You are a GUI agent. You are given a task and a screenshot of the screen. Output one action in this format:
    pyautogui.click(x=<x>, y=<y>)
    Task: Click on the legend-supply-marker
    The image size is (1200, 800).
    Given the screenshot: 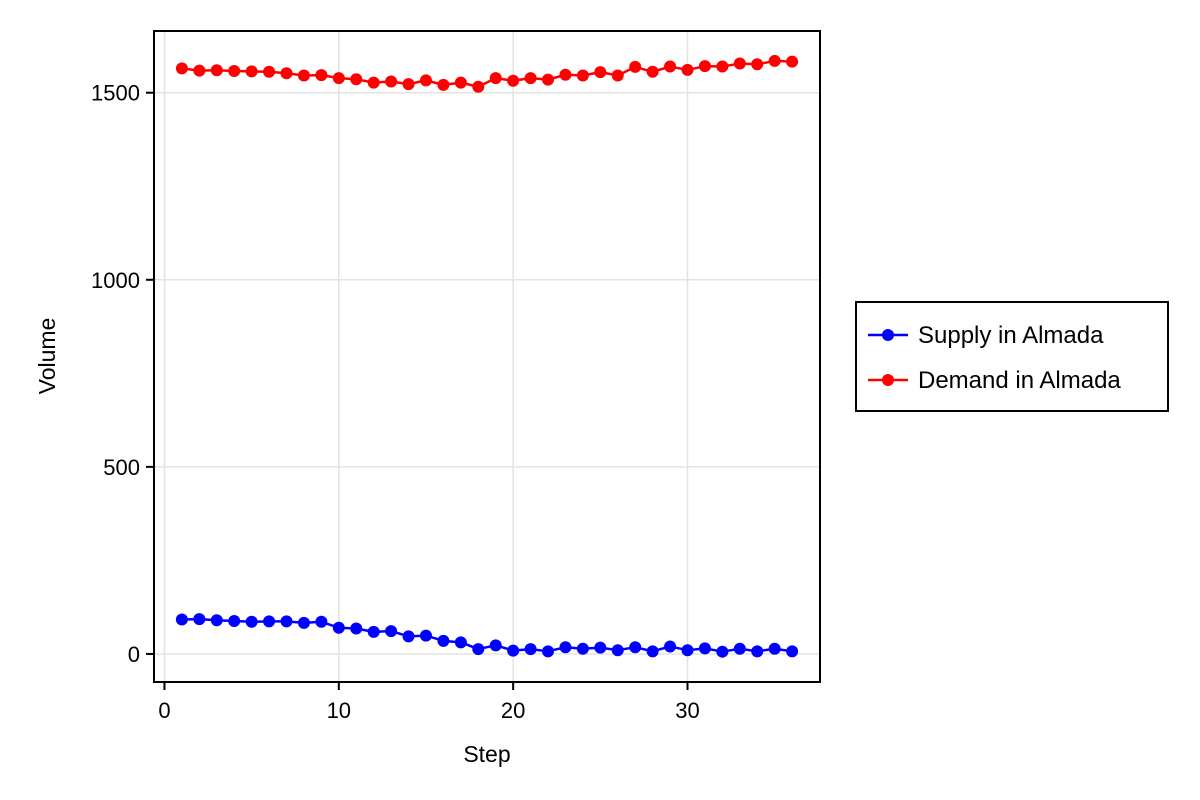 What is the action you would take?
    pyautogui.click(x=888, y=335)
    